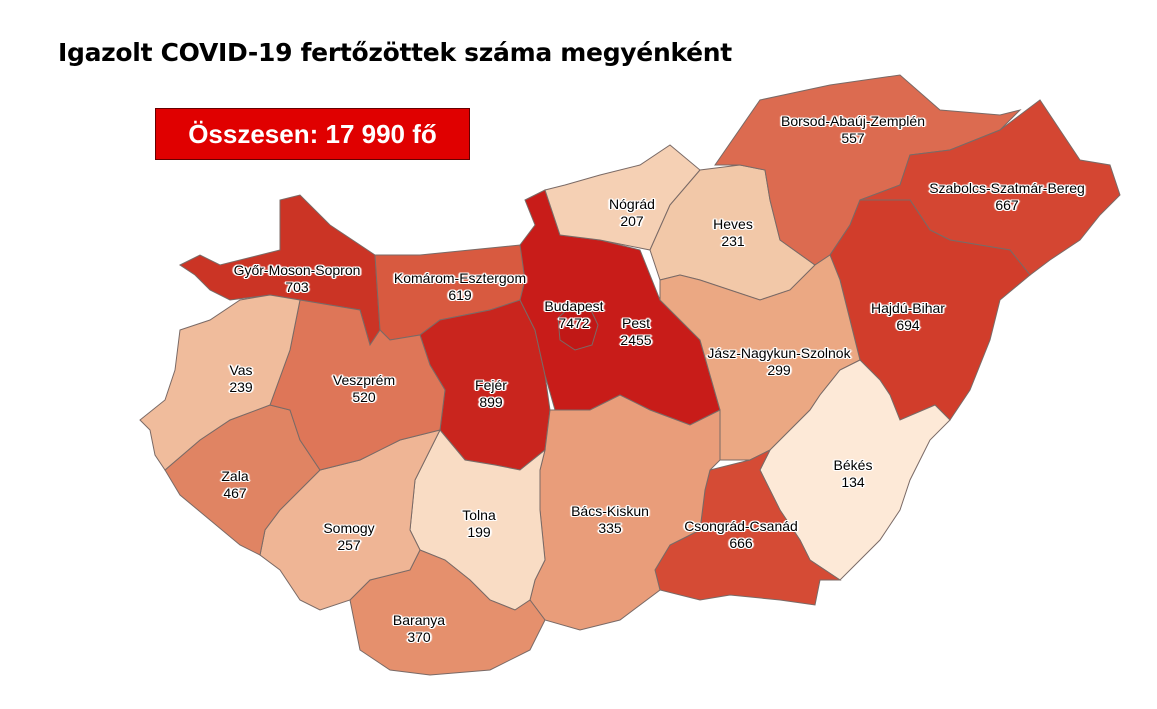 The image size is (1157, 709). I want to click on county-label-bekes: Békés 134, so click(853, 474).